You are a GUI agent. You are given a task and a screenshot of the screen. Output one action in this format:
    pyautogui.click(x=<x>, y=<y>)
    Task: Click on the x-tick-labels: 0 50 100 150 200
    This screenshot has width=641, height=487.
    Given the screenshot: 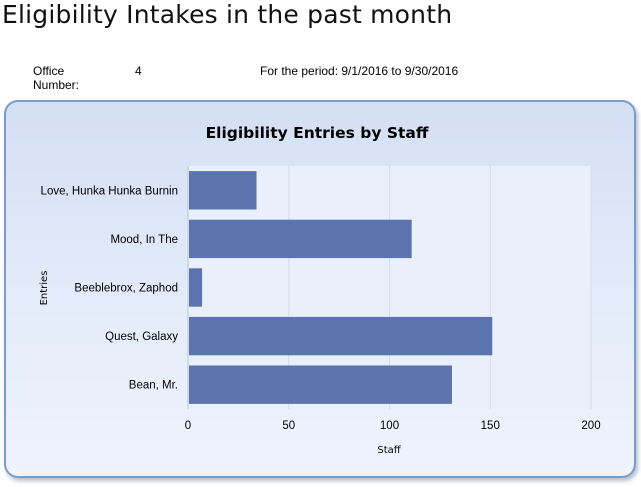 What is the action you would take?
    pyautogui.click(x=393, y=426)
    